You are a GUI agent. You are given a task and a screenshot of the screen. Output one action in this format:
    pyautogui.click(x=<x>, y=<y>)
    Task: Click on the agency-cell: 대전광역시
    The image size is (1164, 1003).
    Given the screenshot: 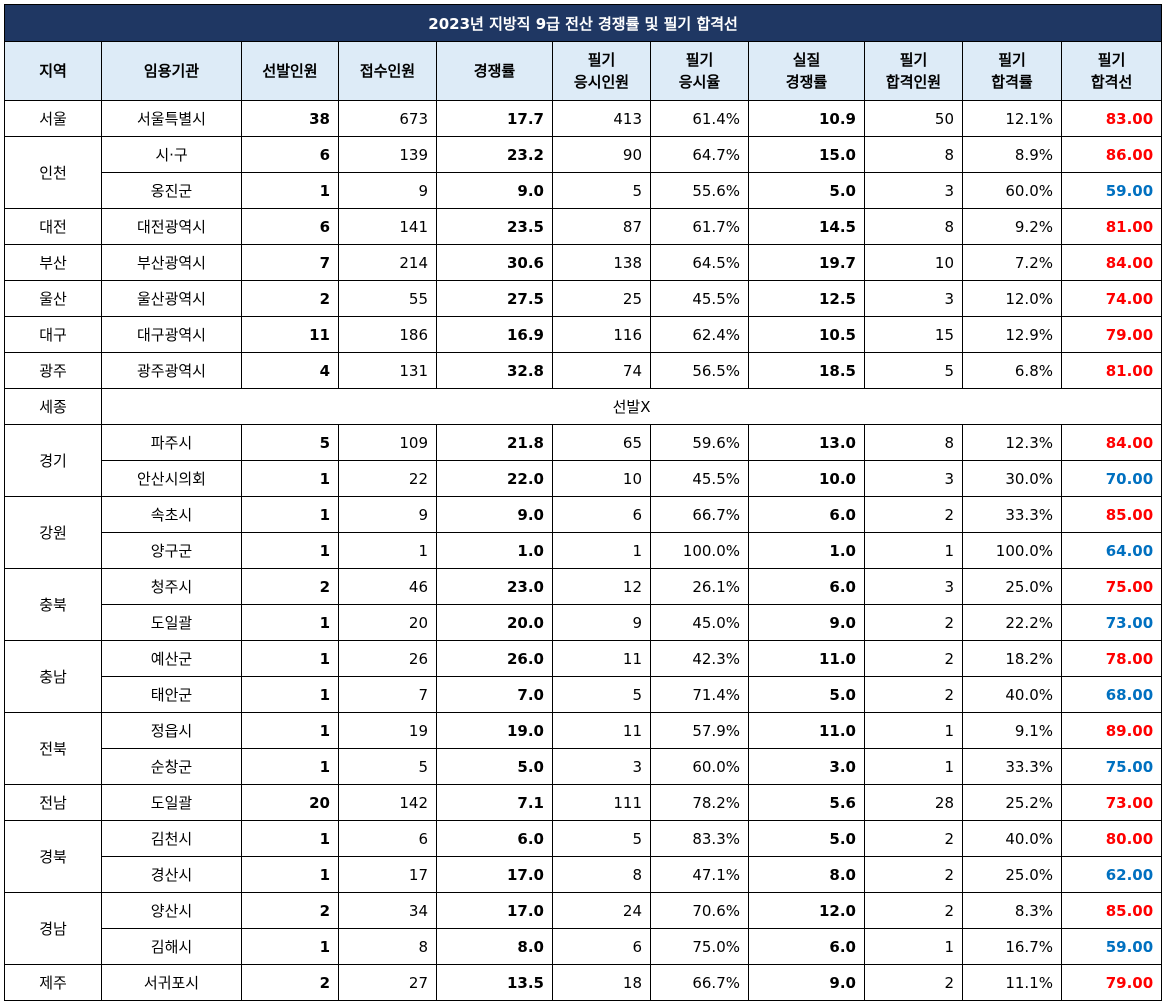 What is the action you would take?
    pyautogui.click(x=171, y=226)
    